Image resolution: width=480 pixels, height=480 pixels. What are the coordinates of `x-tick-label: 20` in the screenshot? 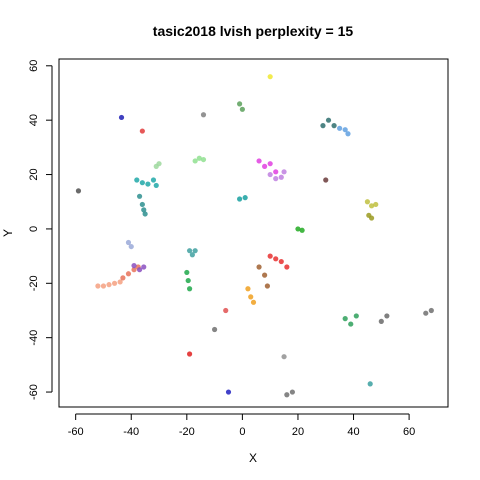 It's located at (298, 432).